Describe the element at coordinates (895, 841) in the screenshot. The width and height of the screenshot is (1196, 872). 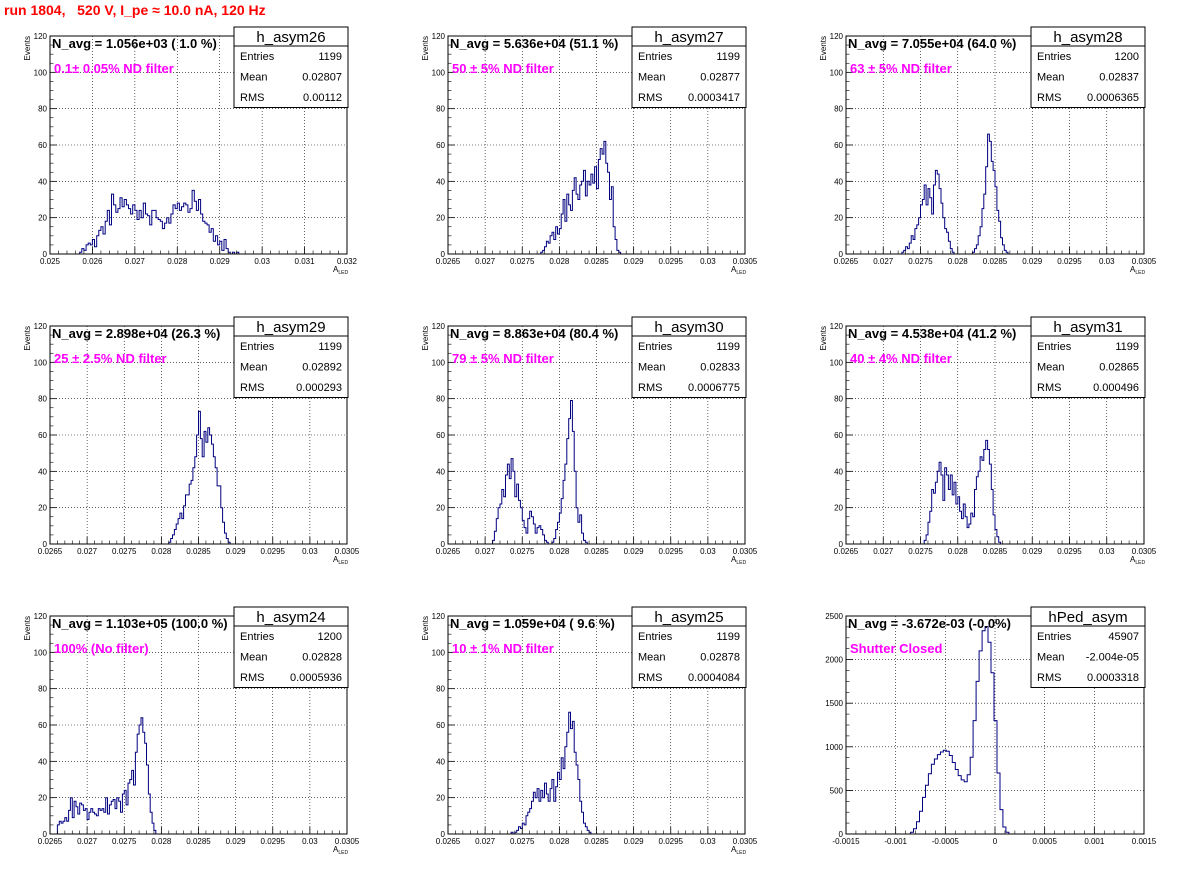
I see `x-tick-label: -0.001` at that location.